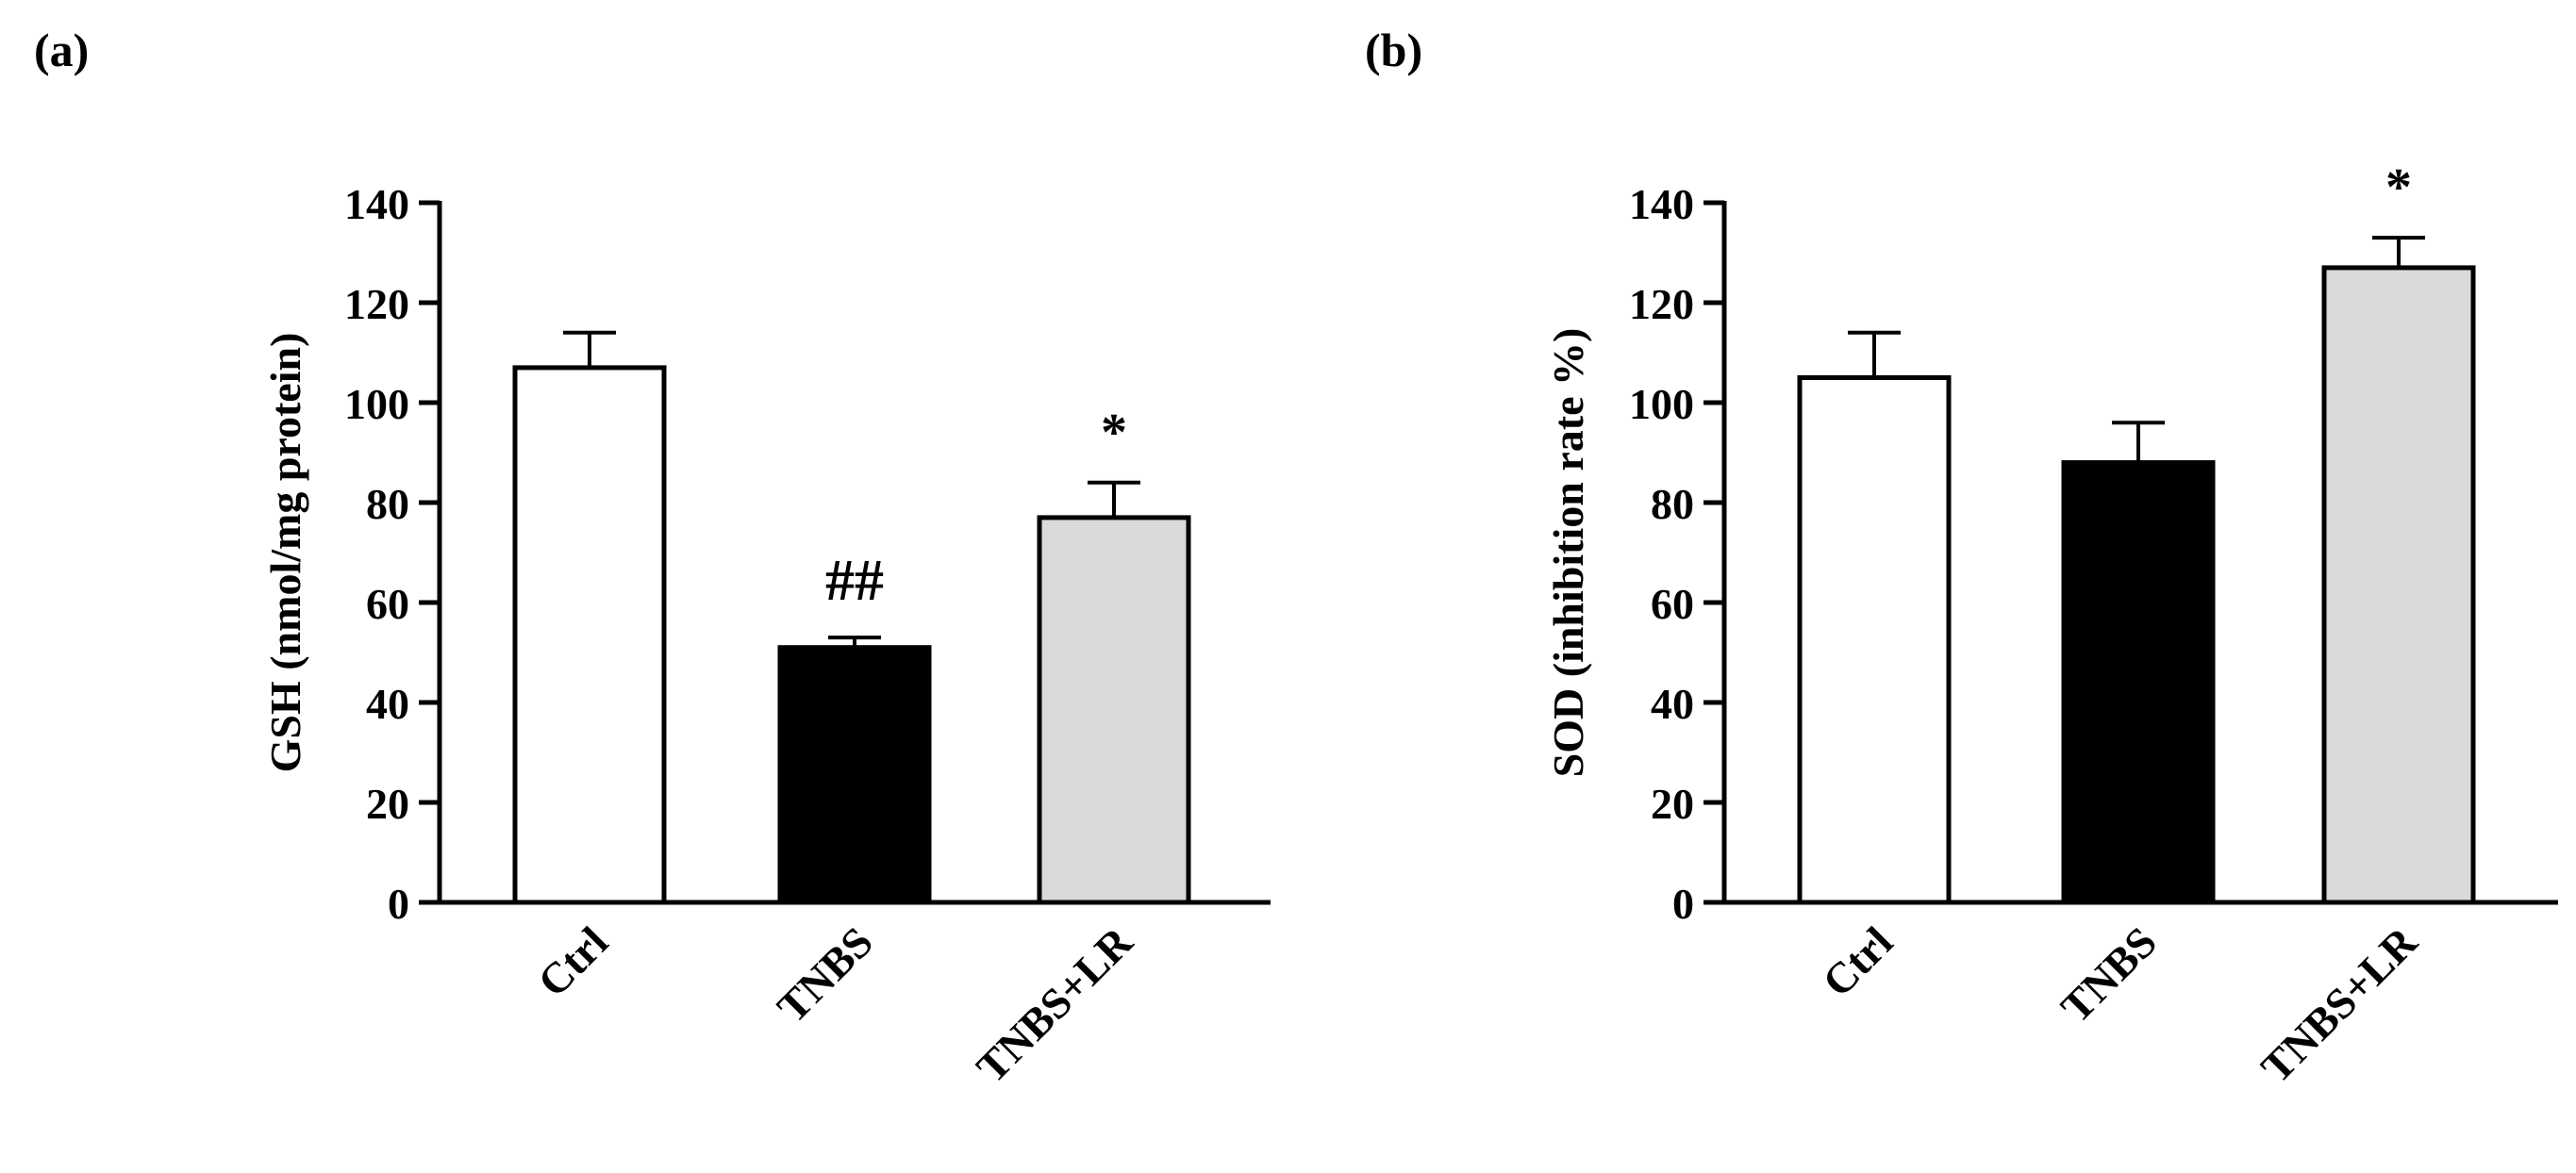 Image resolution: width=2576 pixels, height=1173 pixels. Describe the element at coordinates (854, 581) in the screenshot. I see `significance-mark: ##` at that location.